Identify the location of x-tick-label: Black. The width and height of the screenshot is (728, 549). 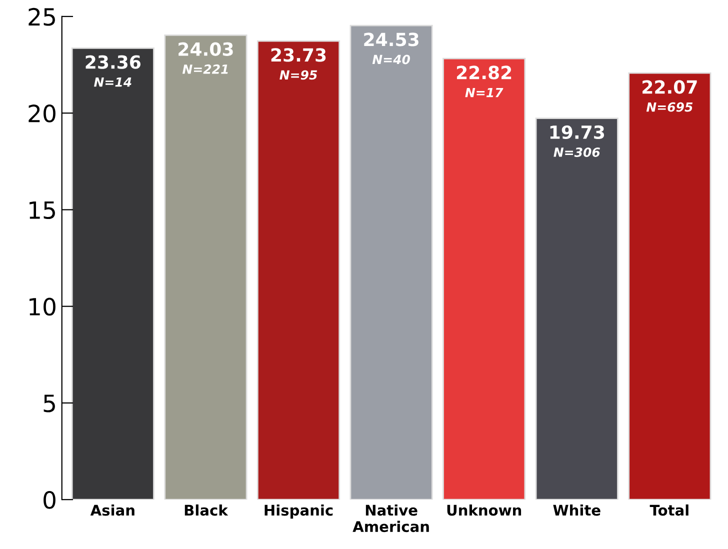
(206, 510).